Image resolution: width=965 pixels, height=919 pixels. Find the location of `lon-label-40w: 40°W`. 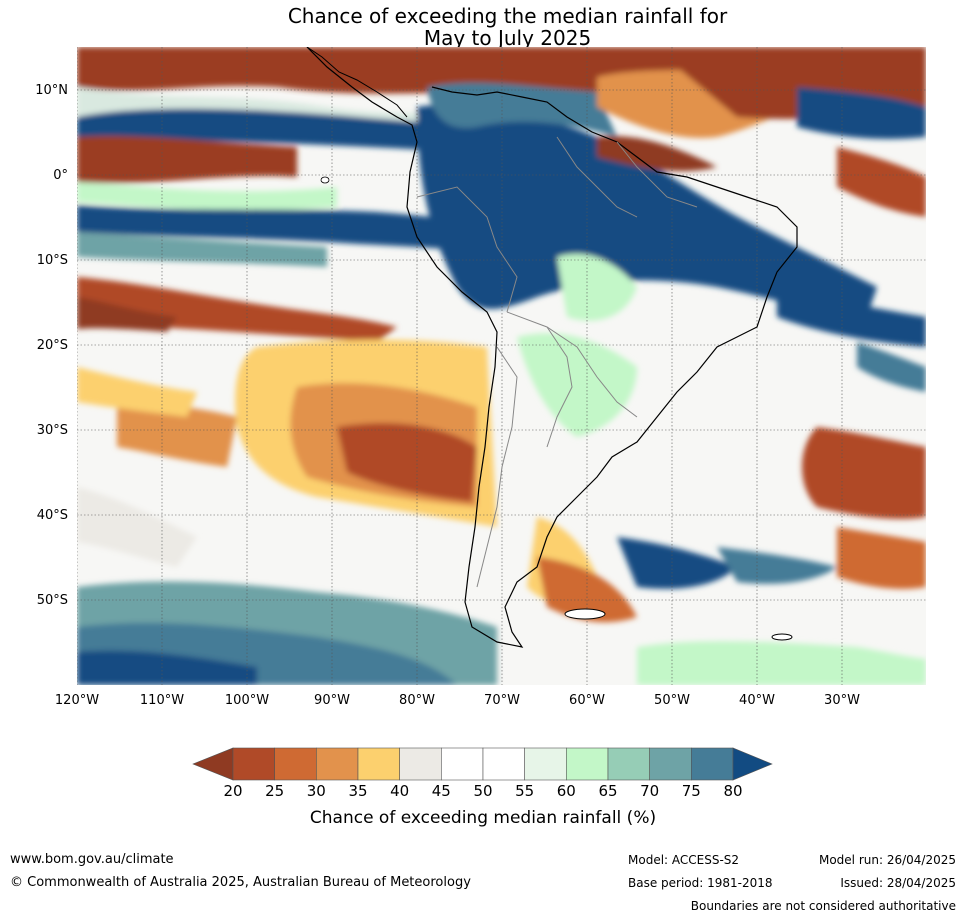

lon-label-40w: 40°W is located at coordinates (757, 700).